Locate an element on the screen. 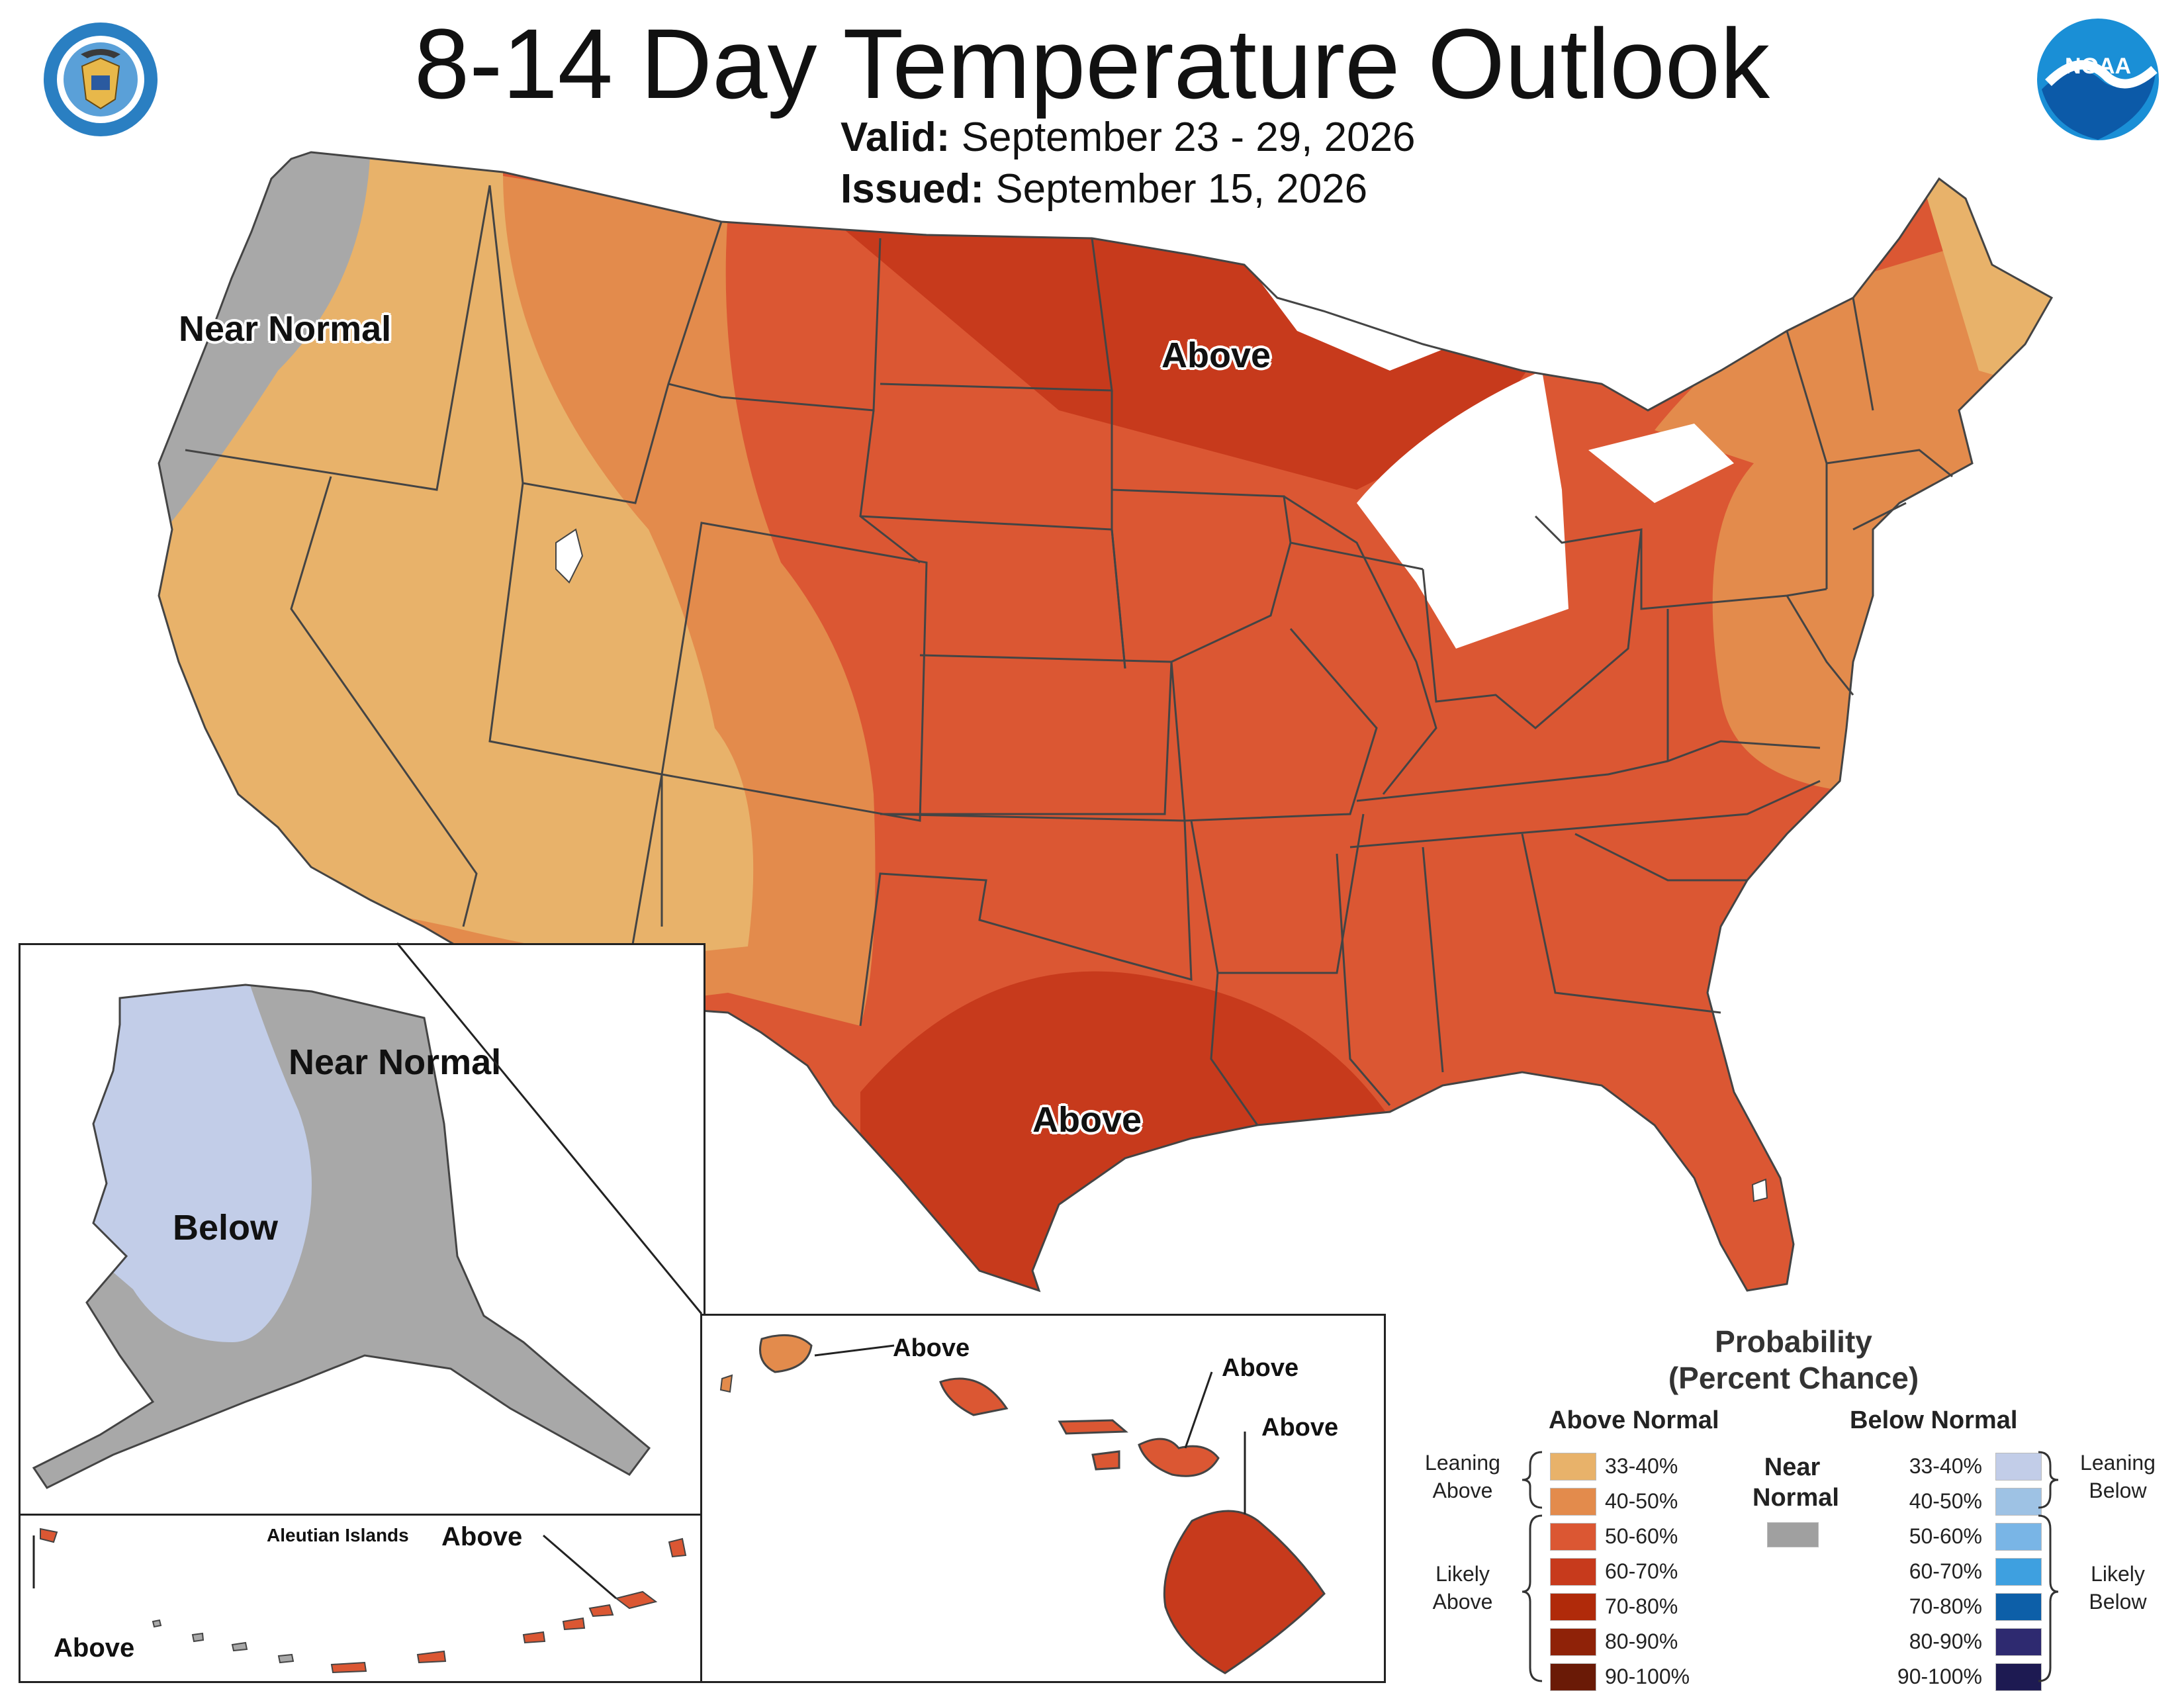  conus-above-north-label: Above is located at coordinates (1216, 355).